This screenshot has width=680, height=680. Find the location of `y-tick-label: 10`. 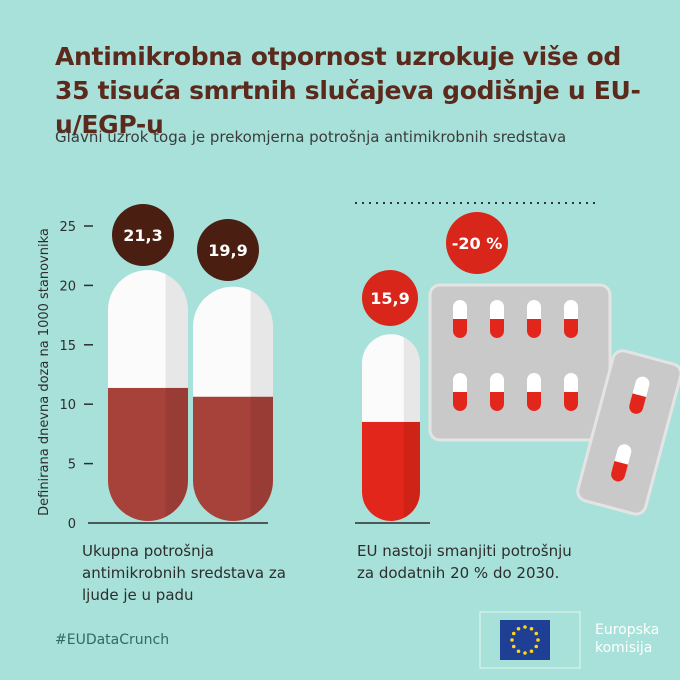

y-tick-label: 10 is located at coordinates (67, 405).